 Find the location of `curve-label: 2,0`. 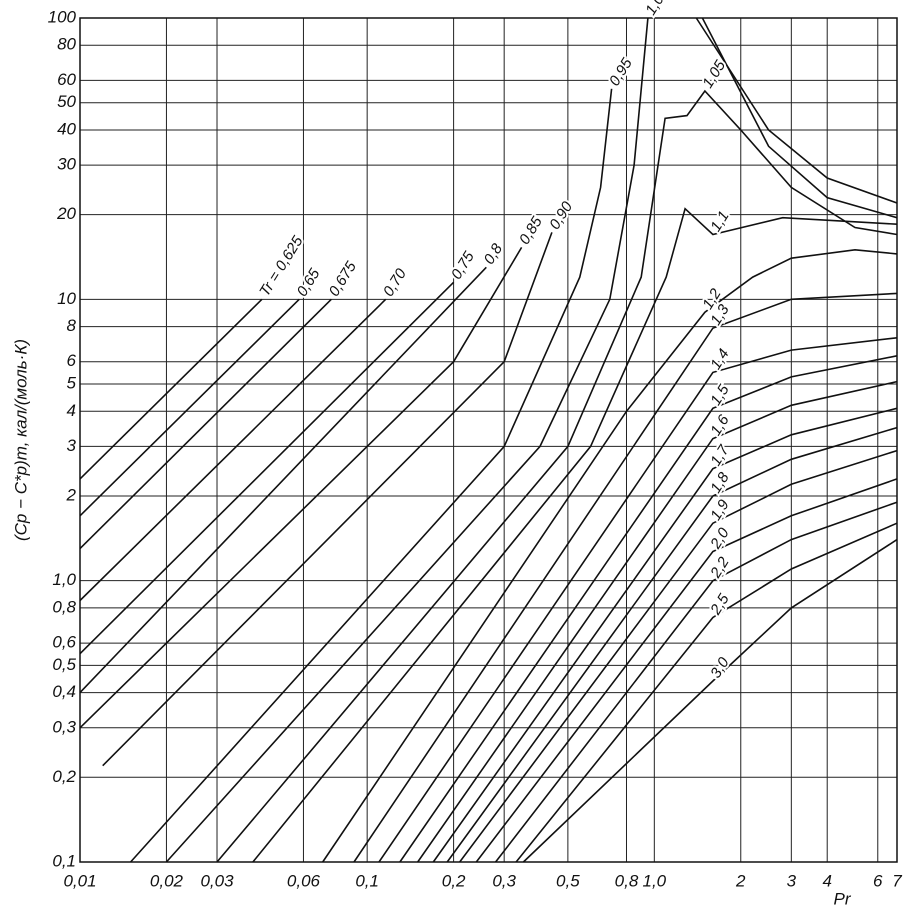

curve-label: 2,0 is located at coordinates (720, 538).